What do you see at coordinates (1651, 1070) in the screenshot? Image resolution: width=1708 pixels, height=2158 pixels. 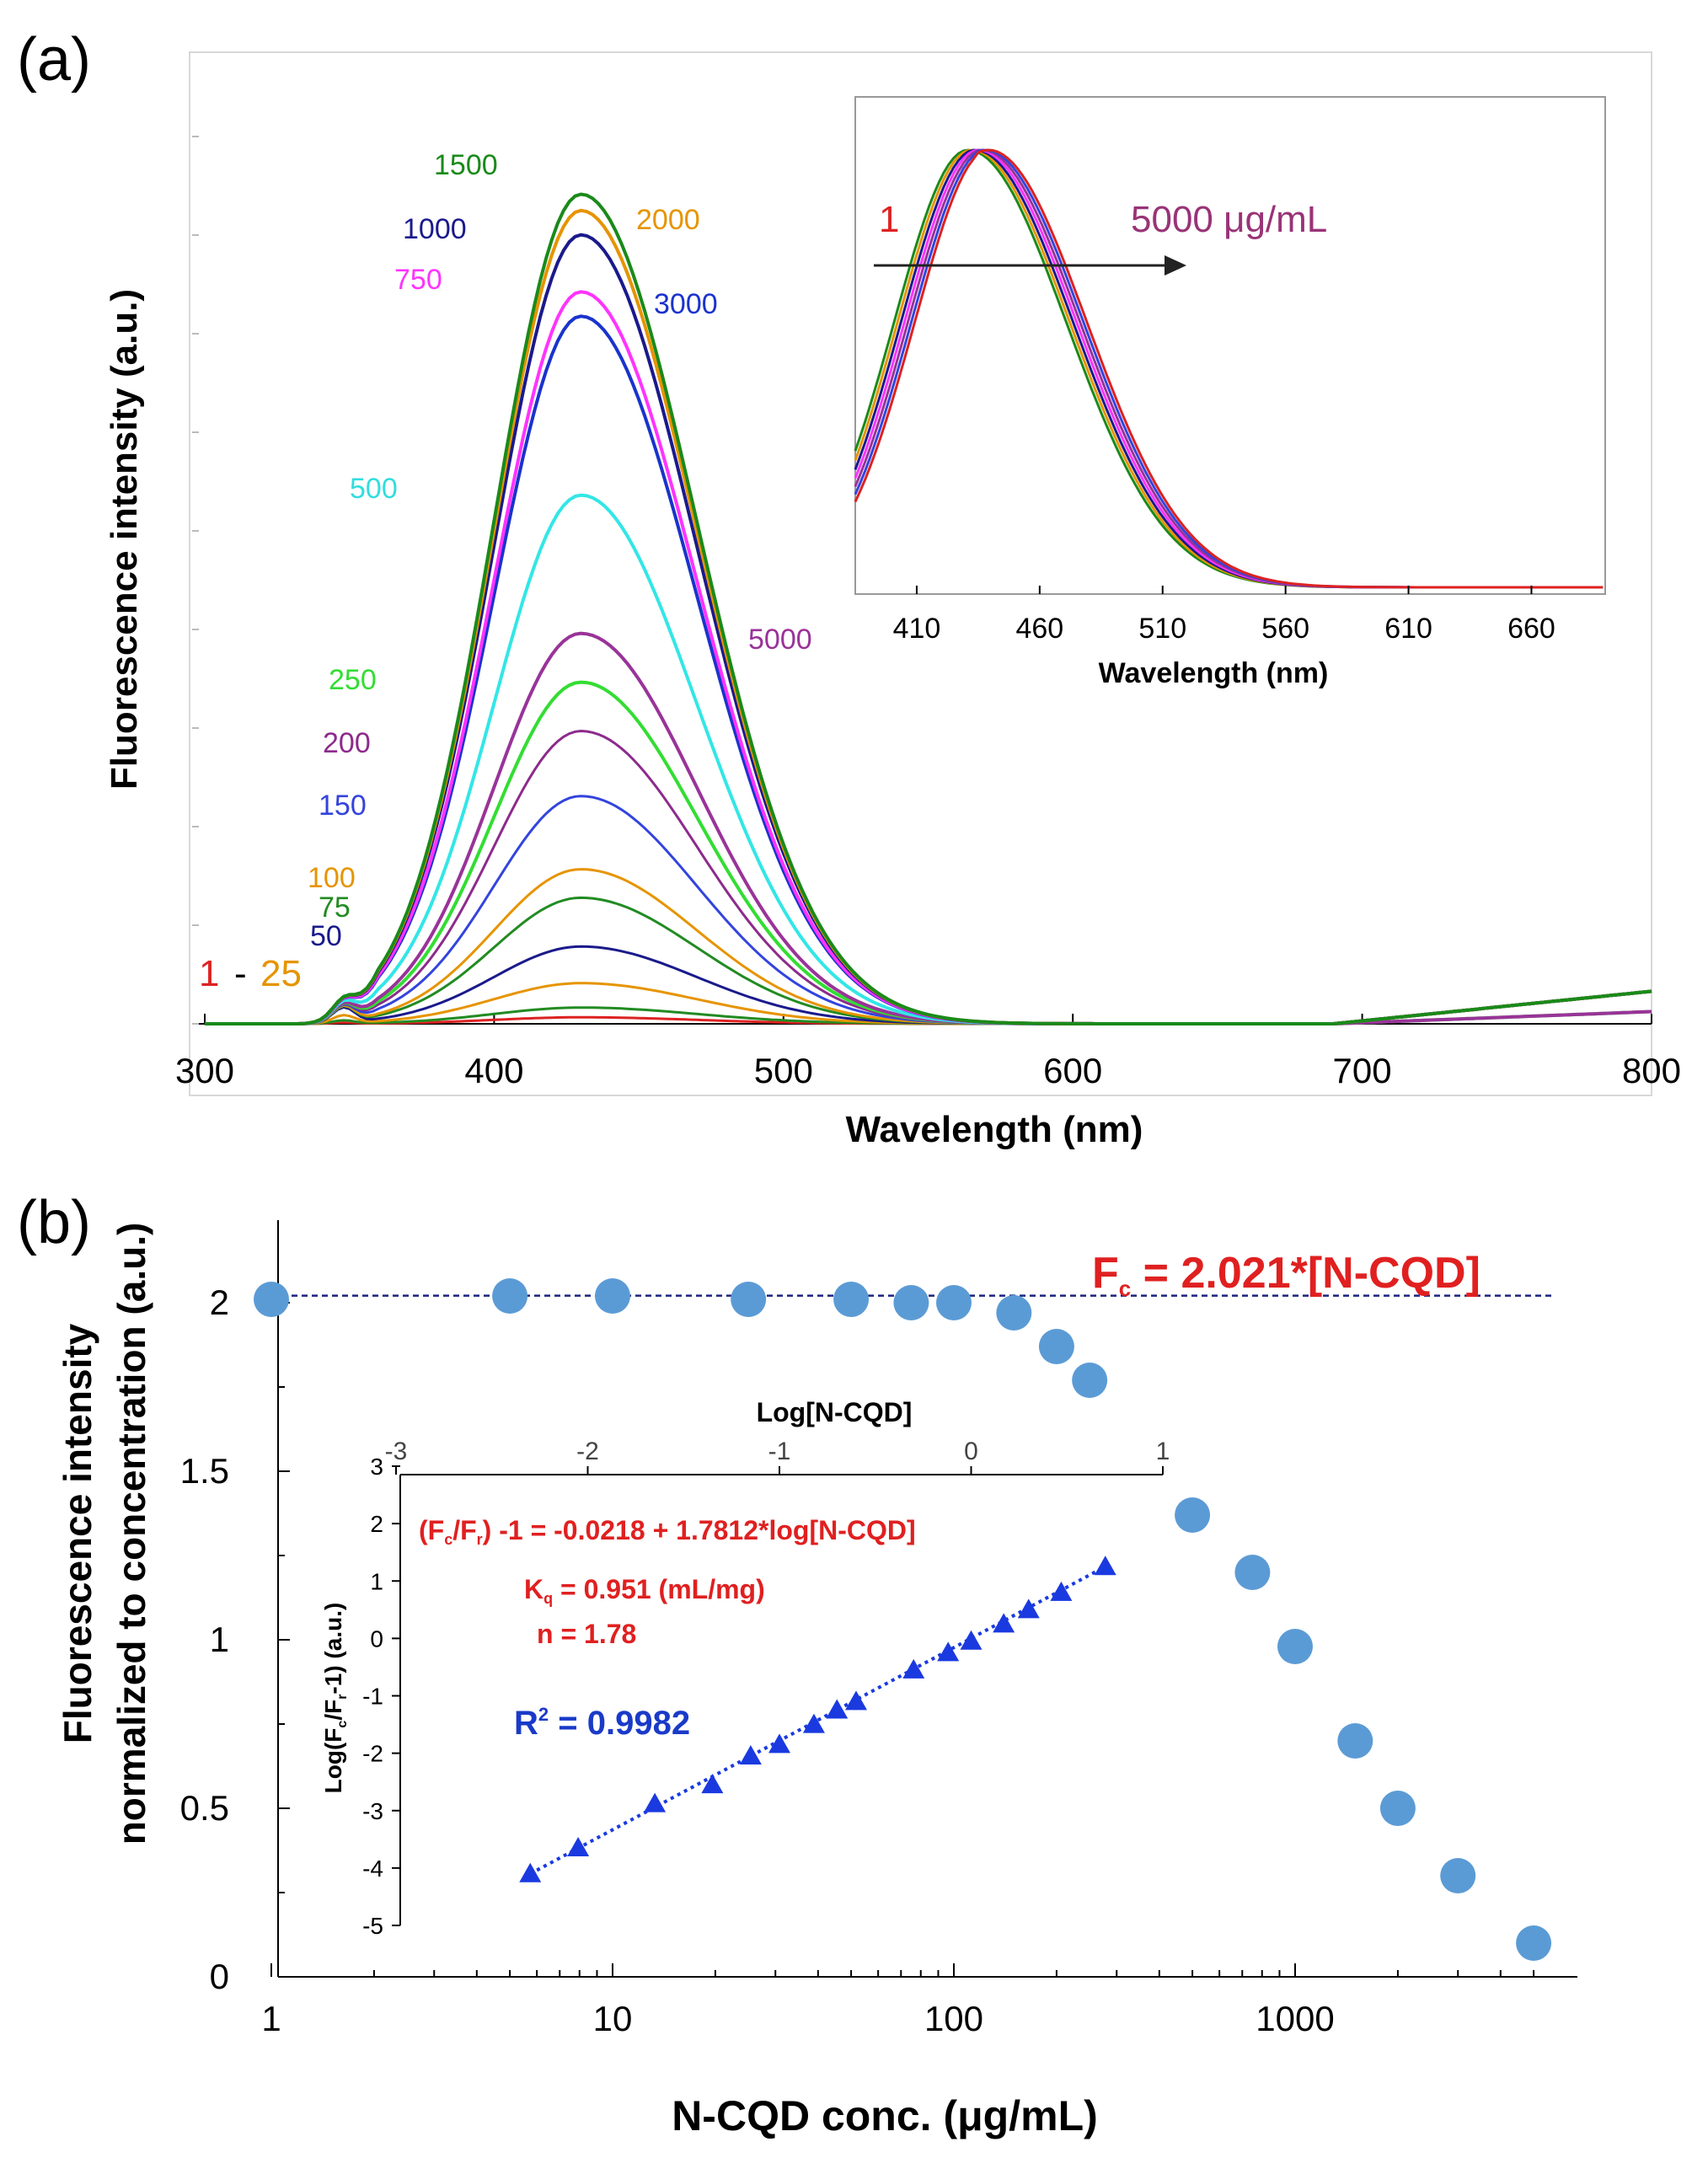 I see `x-tick-label-800: 800` at bounding box center [1651, 1070].